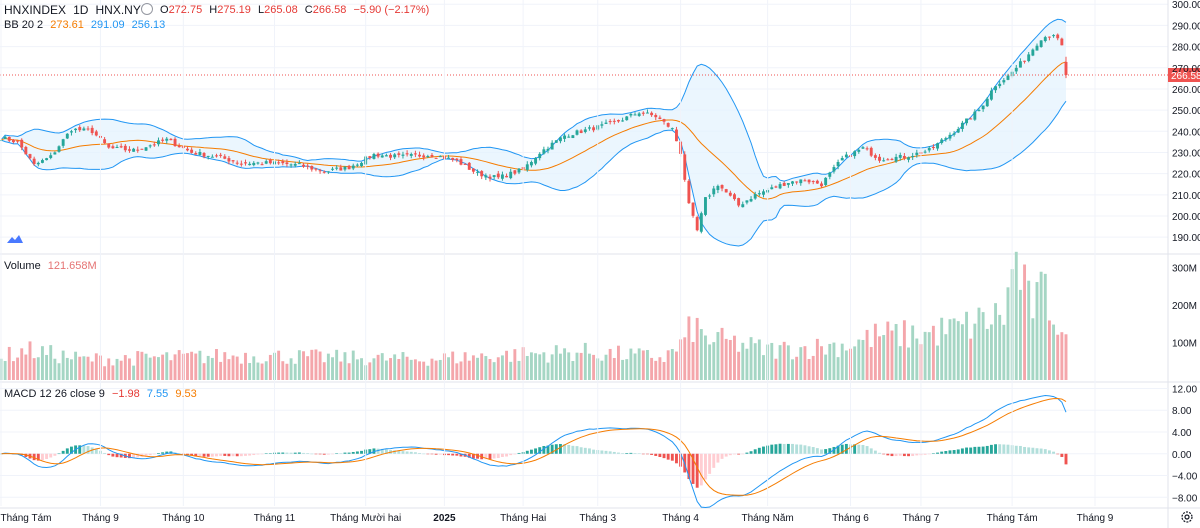 The image size is (1200, 528). I want to click on bb-legend: BB 20 2 273.61 291.09 256.13, so click(86, 25).